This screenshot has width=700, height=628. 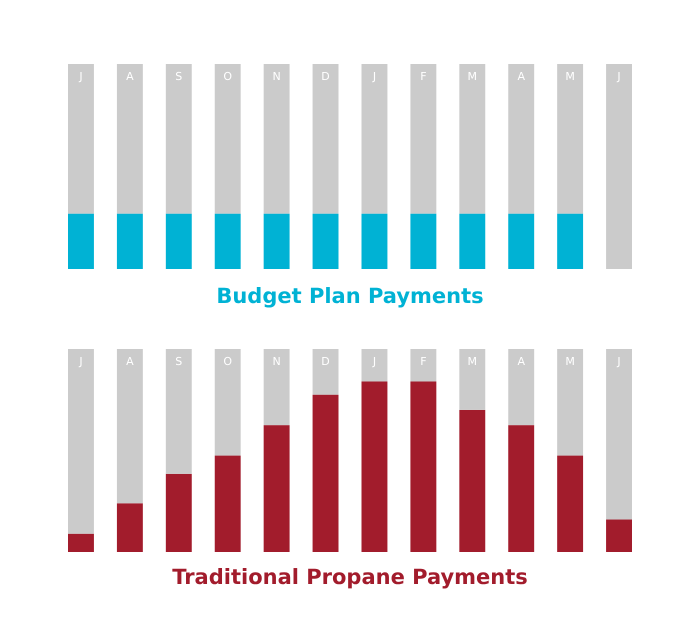 I want to click on text: Budget Plan Payments, so click(x=350, y=296).